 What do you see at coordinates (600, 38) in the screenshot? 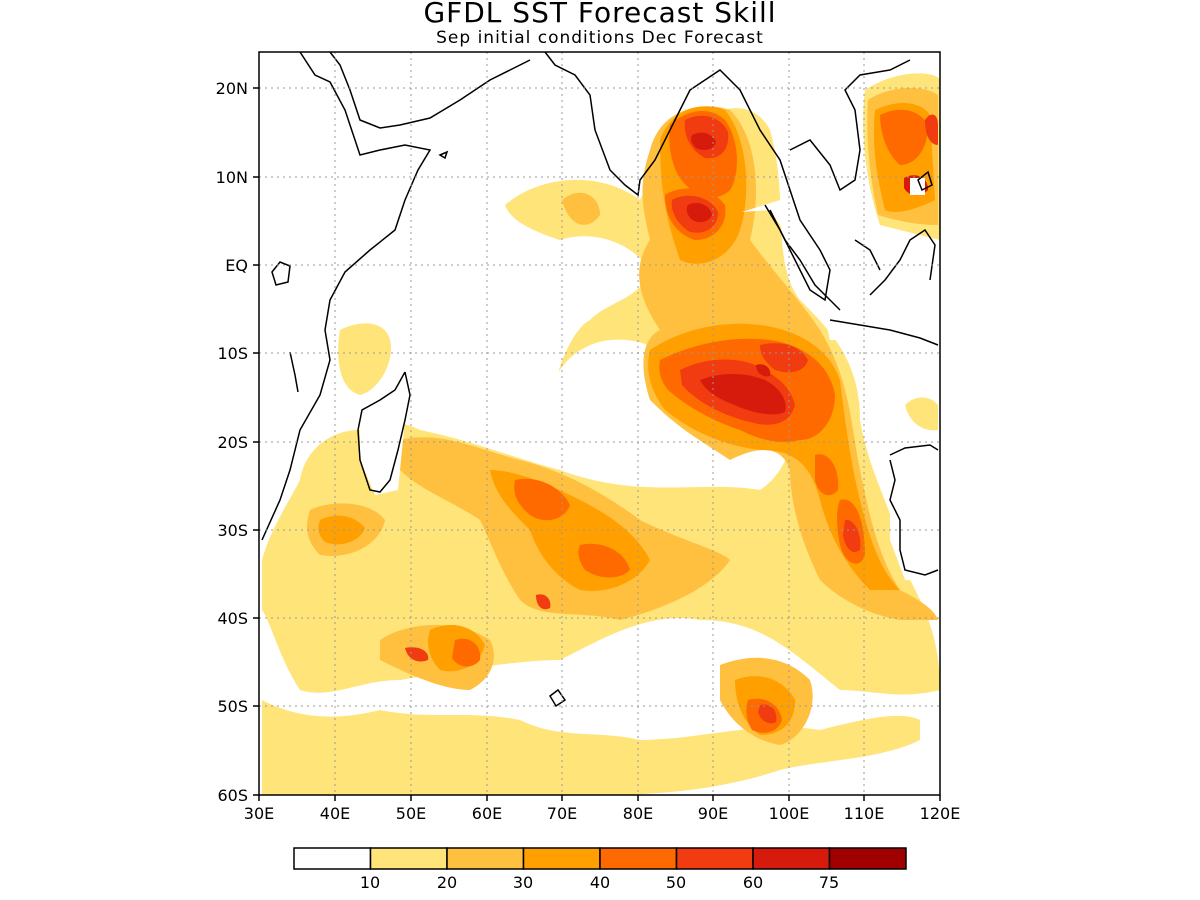
I see `map-subtitle: Sep initial conditions Dec Forecast` at bounding box center [600, 38].